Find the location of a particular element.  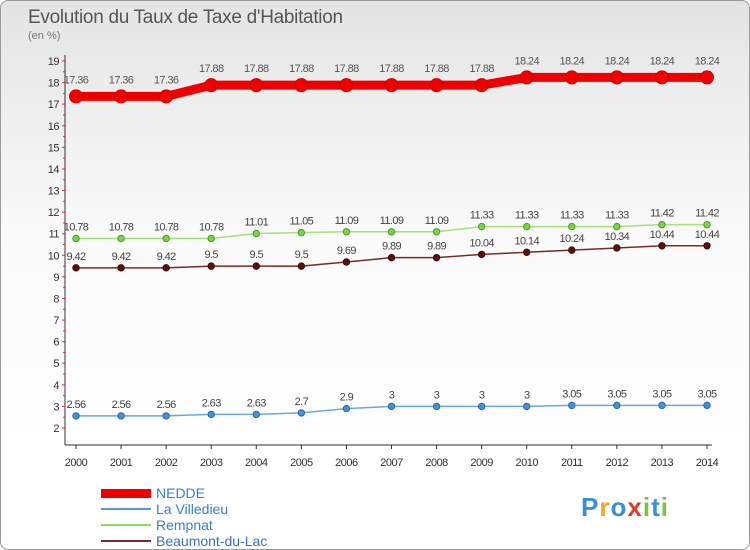

y-tick-label: 7 is located at coordinates (56, 321).